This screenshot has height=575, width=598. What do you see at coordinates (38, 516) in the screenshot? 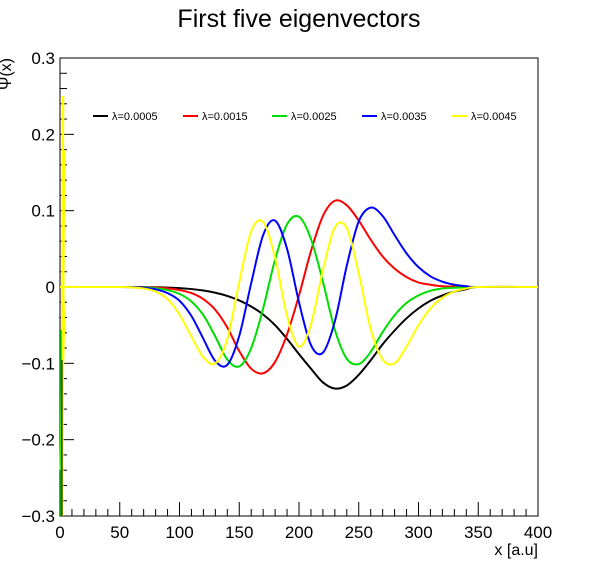
I see `y-tick-label: −0.3` at bounding box center [38, 516].